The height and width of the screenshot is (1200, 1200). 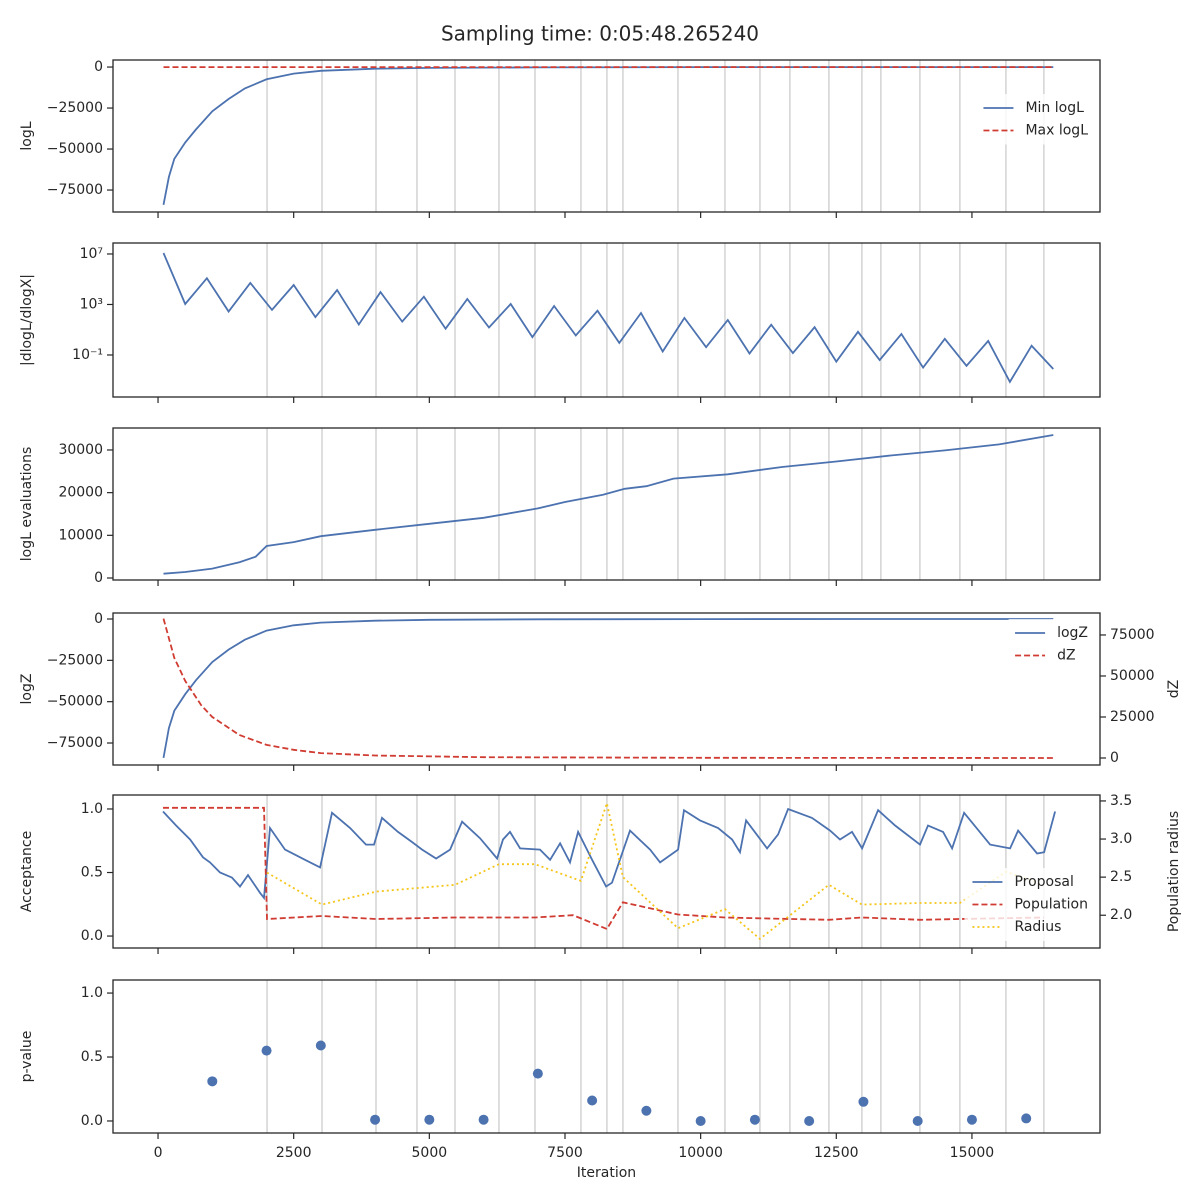 What do you see at coordinates (27, 871) in the screenshot?
I see `y-axis-label: Acceptance` at bounding box center [27, 871].